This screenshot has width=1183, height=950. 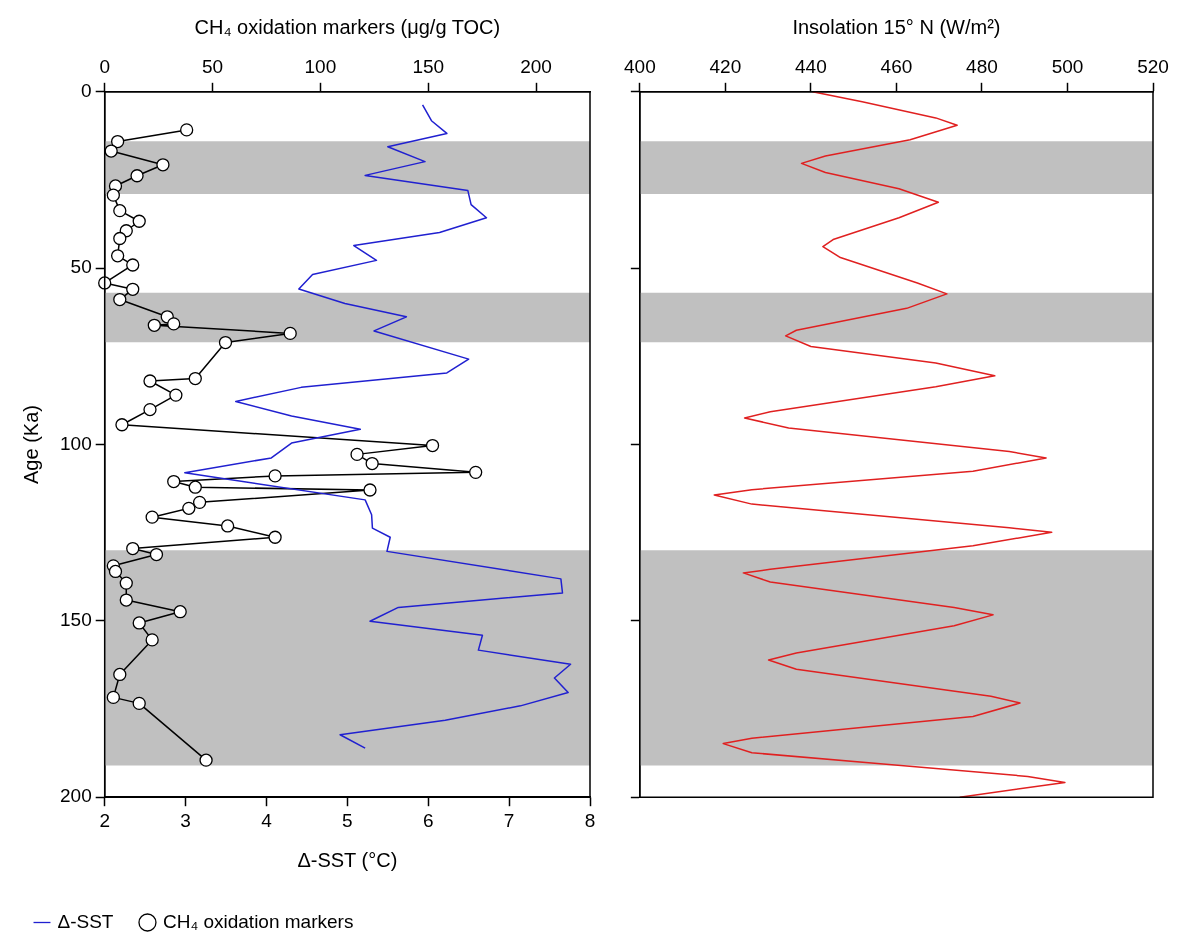 I want to click on x-tick-label: 400, so click(x=640, y=66).